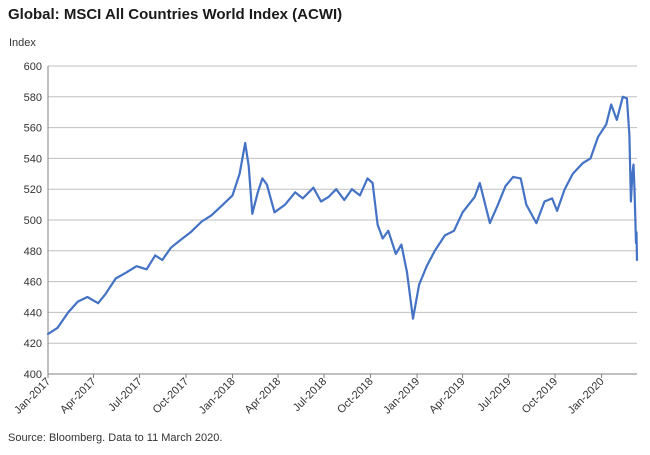 This screenshot has height=455, width=650. What do you see at coordinates (263, 396) in the screenshot?
I see `x-tick-label: Apr-2018` at bounding box center [263, 396].